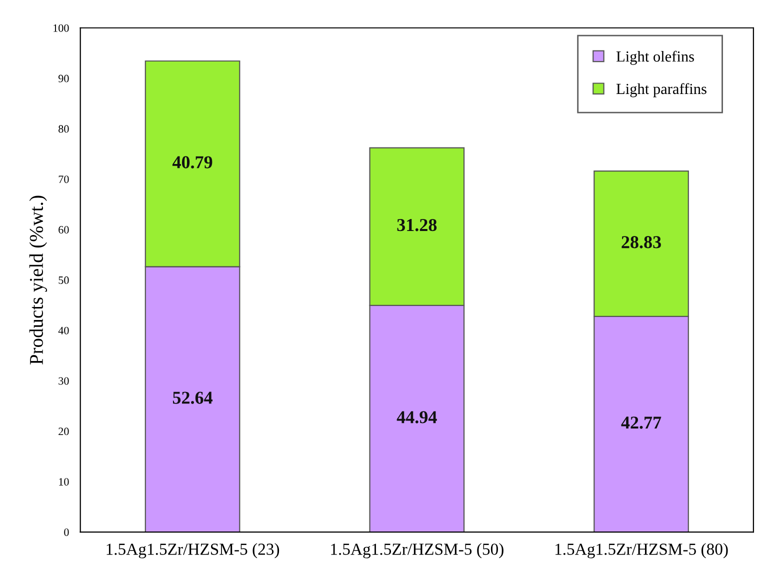 This screenshot has width=758, height=569. What do you see at coordinates (63, 78) in the screenshot?
I see `y-tick-label: 90` at bounding box center [63, 78].